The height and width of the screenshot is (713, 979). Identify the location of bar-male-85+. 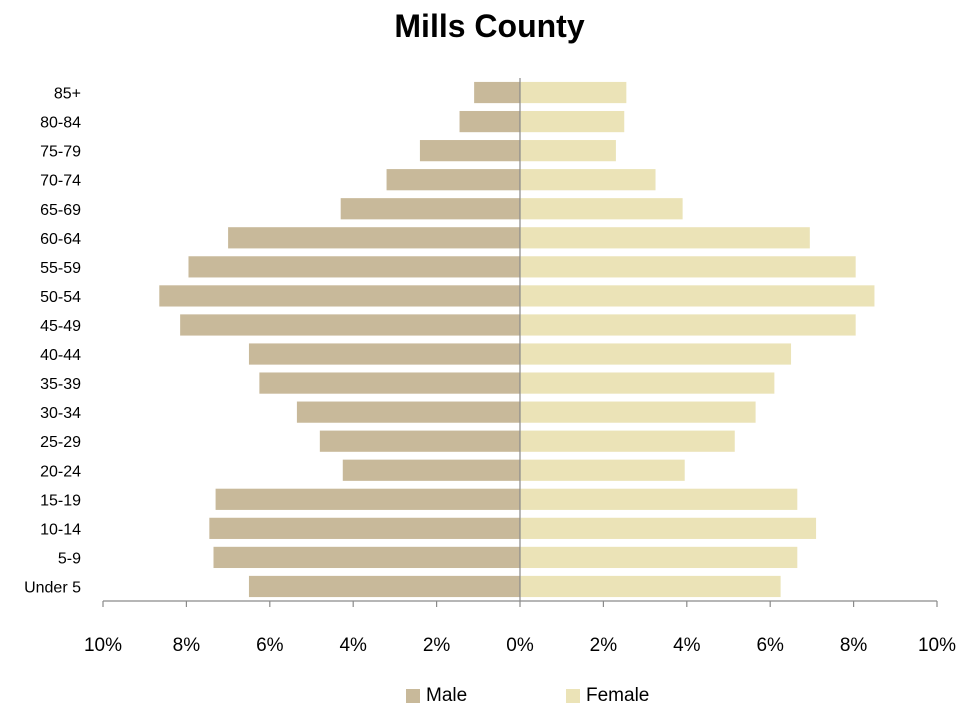
(497, 92).